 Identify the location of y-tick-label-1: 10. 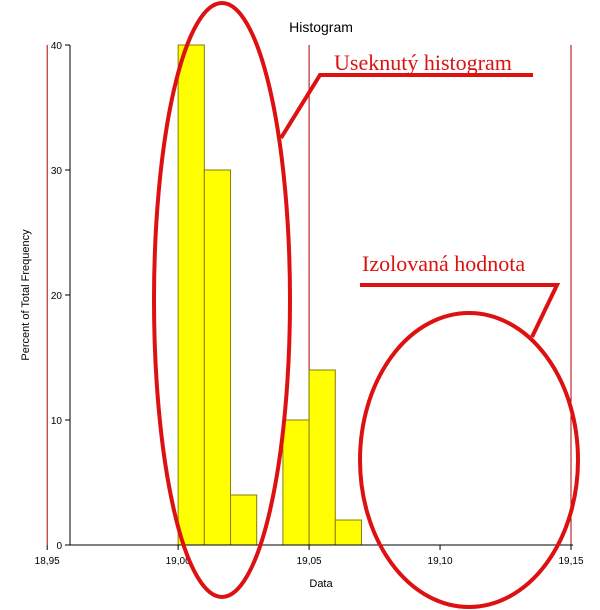
(57, 421).